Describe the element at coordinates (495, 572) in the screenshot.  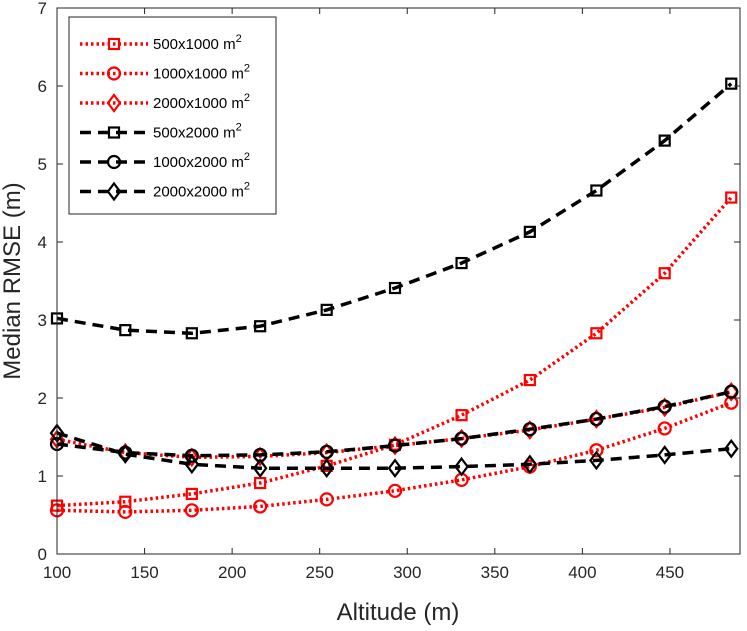
I see `x-tick-label: 350` at that location.